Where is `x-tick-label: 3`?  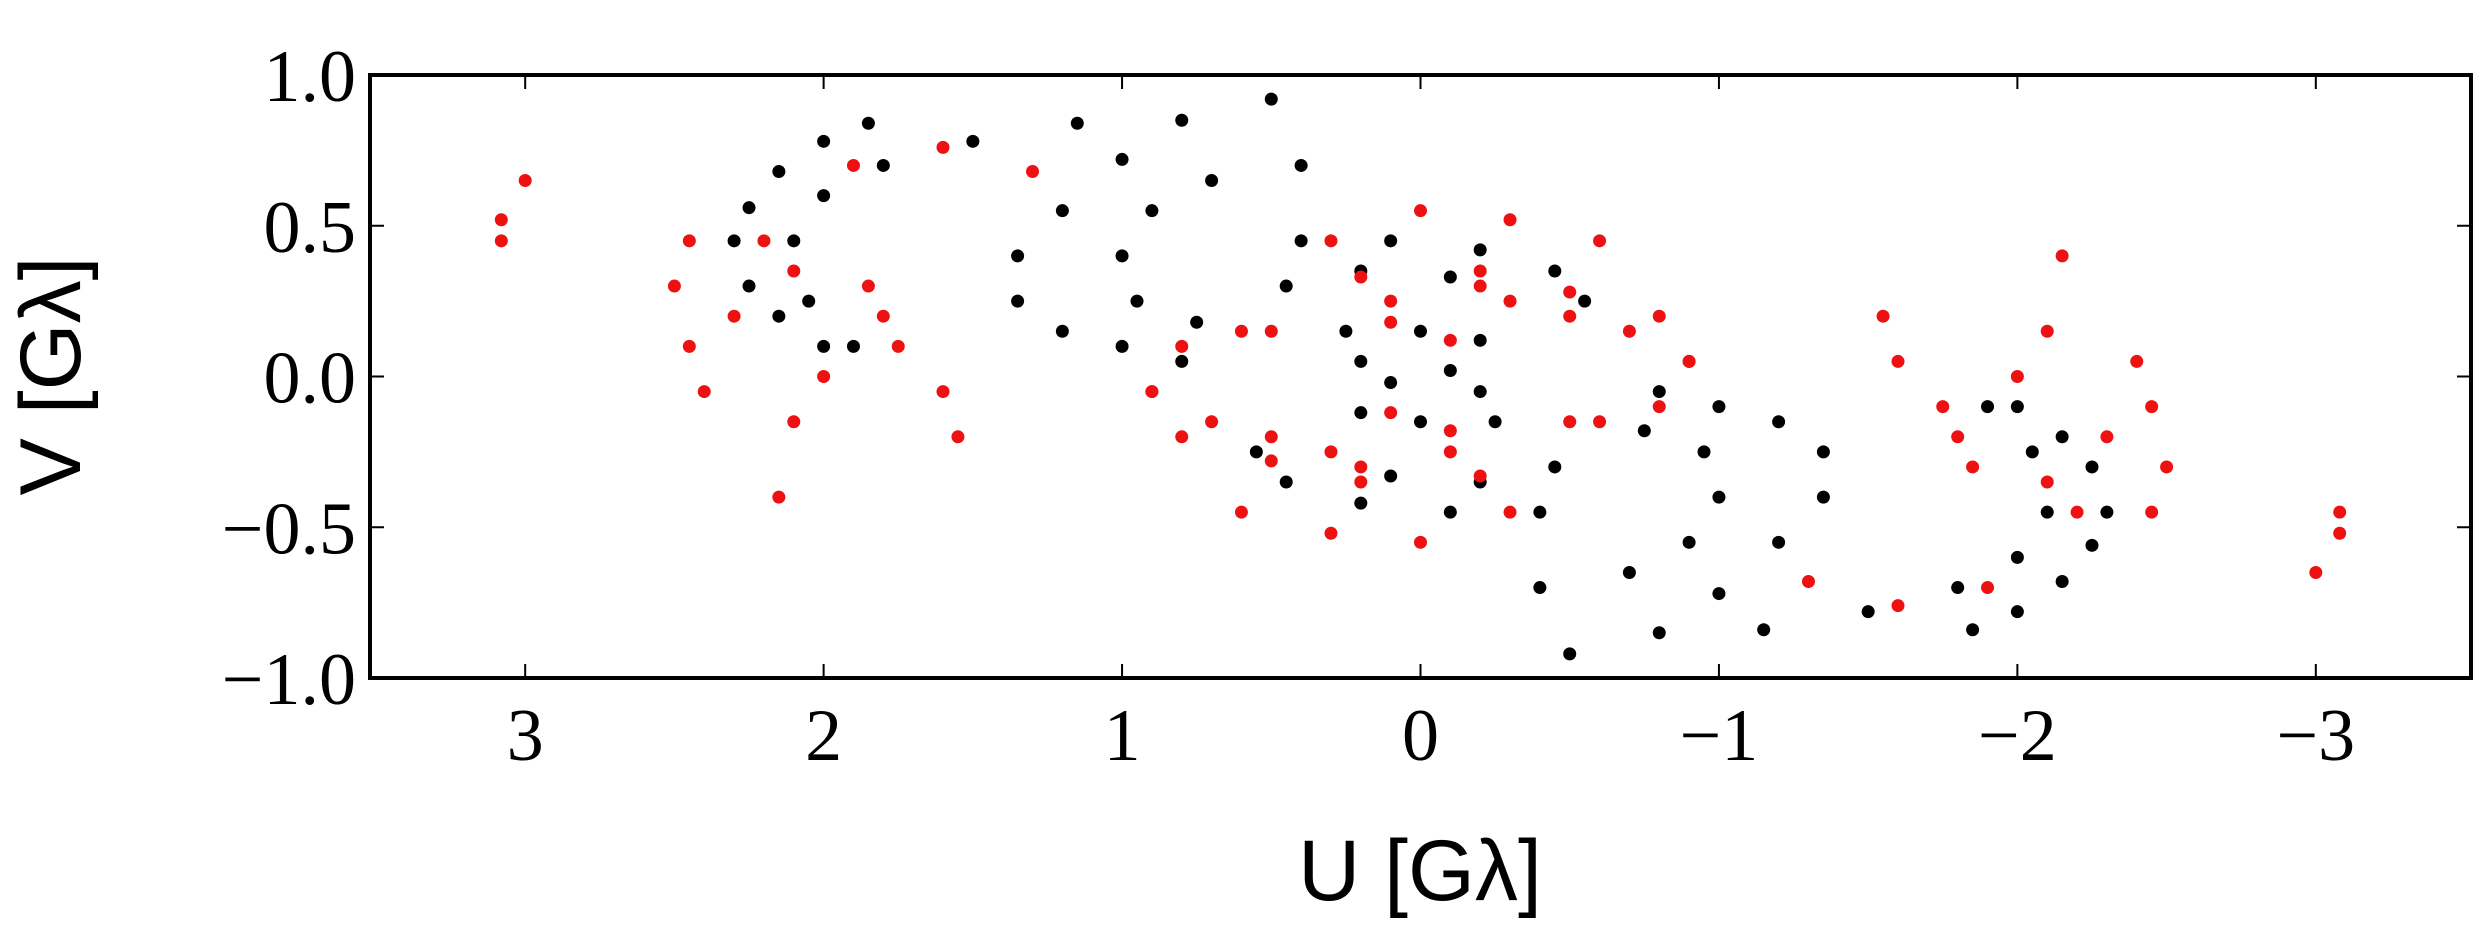 x-tick-label: 3 is located at coordinates (525, 736).